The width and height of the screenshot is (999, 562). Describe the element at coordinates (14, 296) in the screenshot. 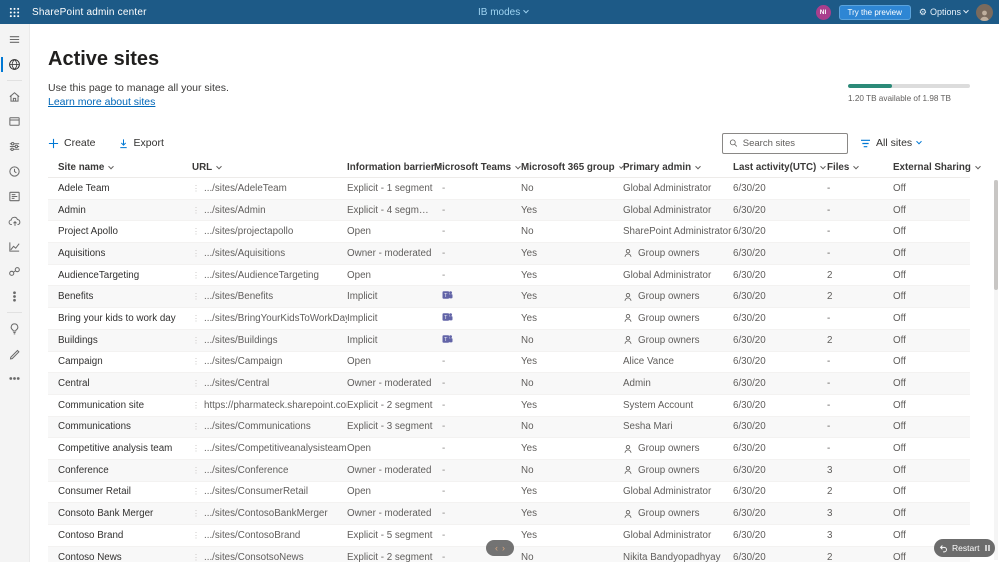

I see `sidebar-item-more-features` at that location.